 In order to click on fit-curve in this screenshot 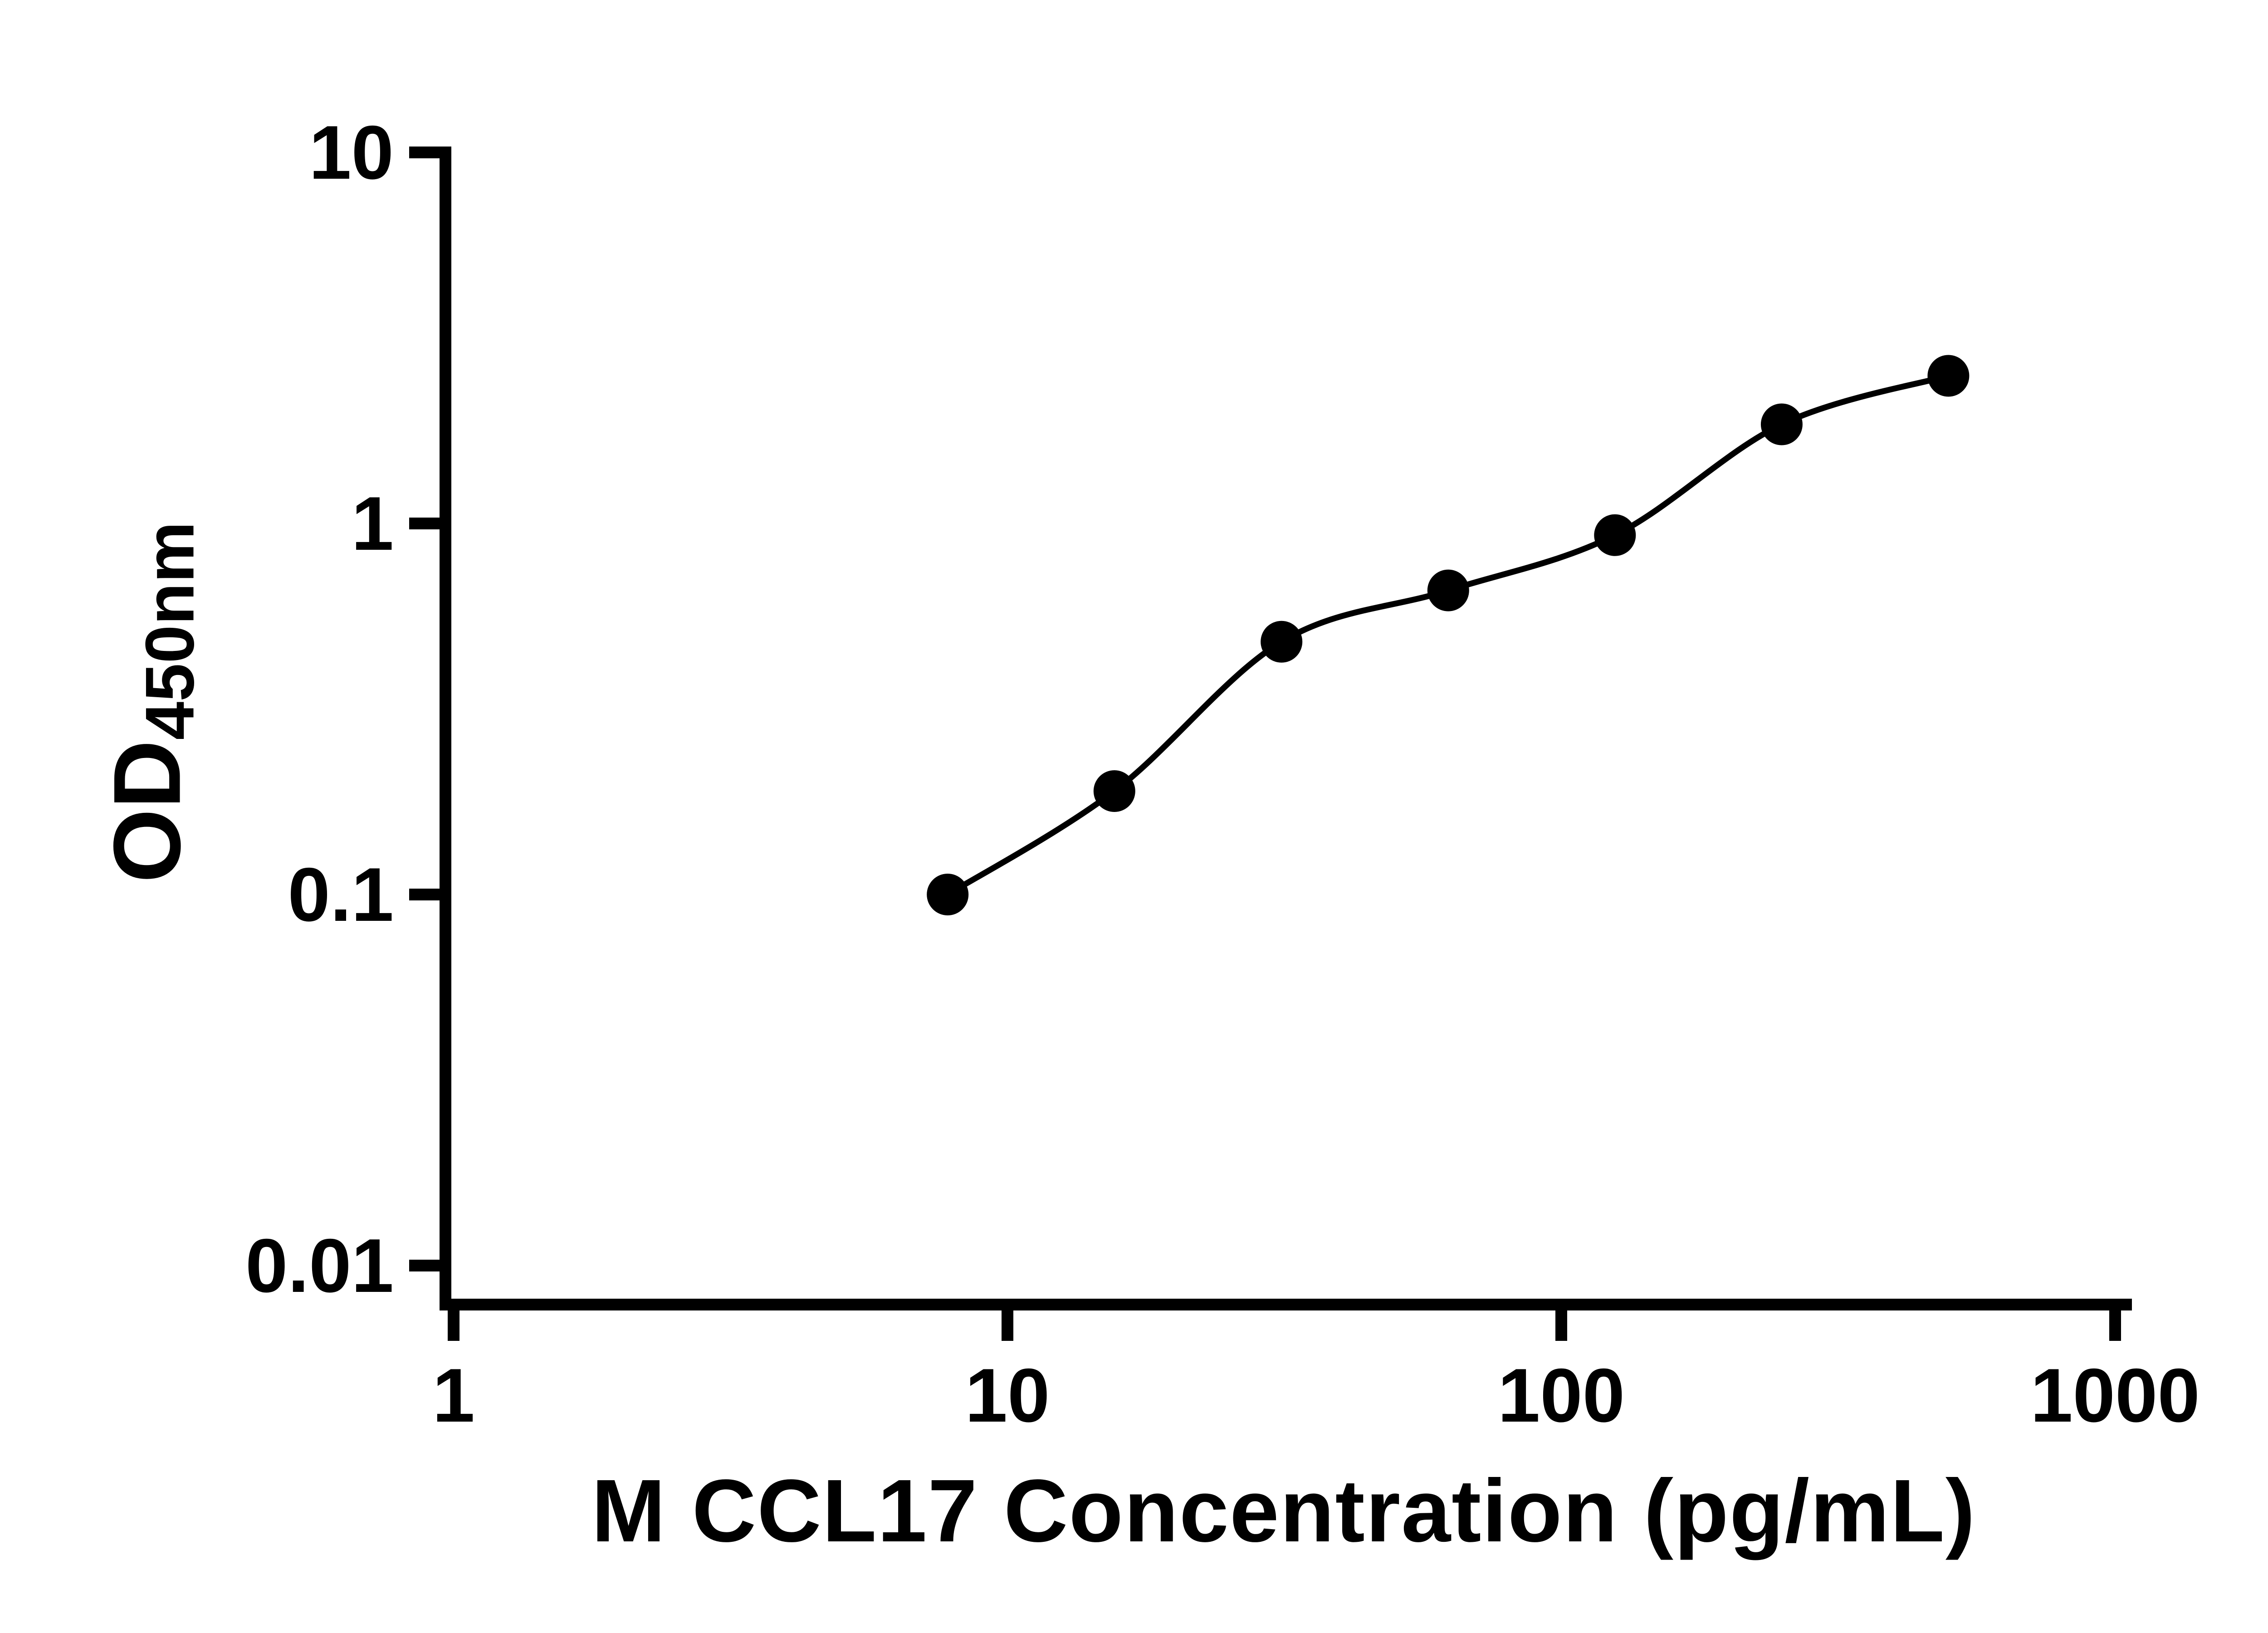, I will do `click(1448, 635)`.